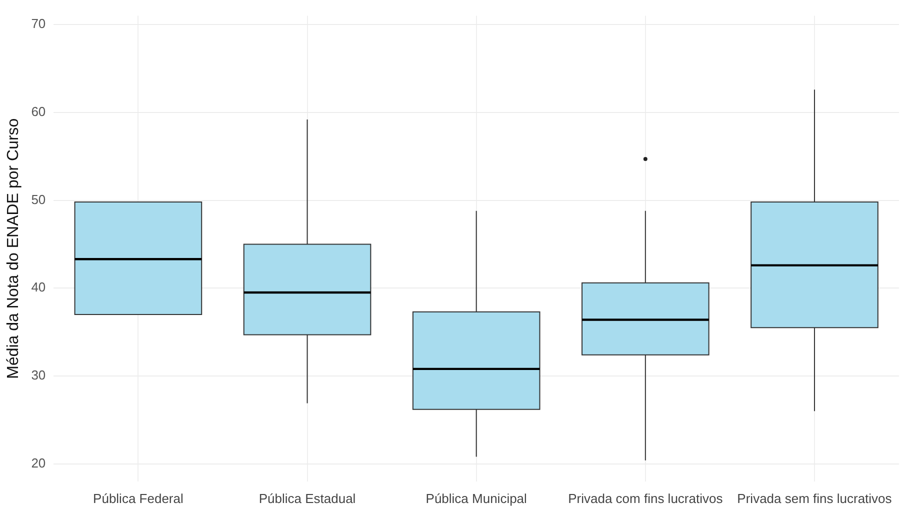  What do you see at coordinates (138, 498) in the screenshot?
I see `x-tick-label: Pública Federal` at bounding box center [138, 498].